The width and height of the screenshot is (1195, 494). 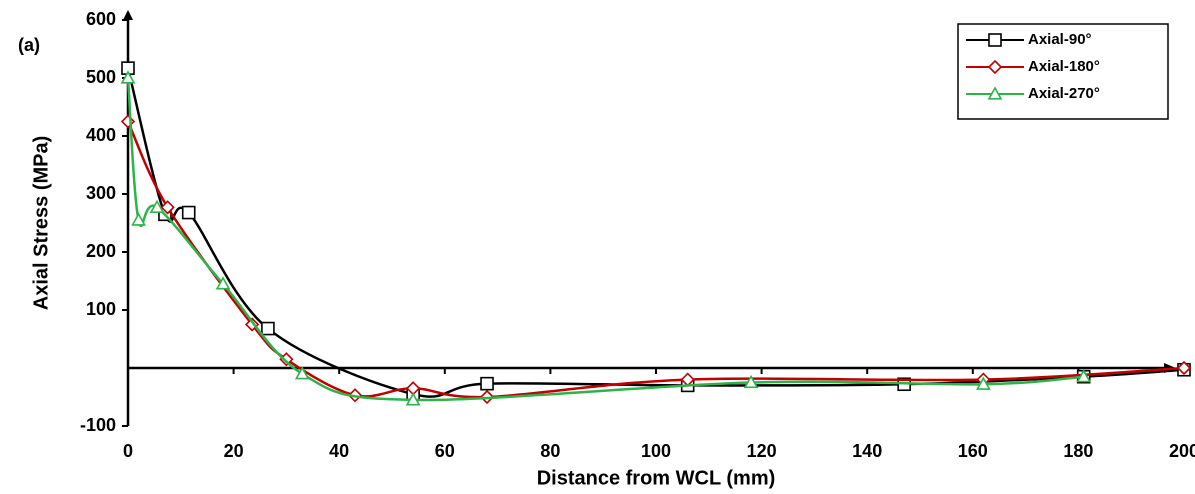 I want to click on x-tick-label: 180, so click(x=1078, y=451).